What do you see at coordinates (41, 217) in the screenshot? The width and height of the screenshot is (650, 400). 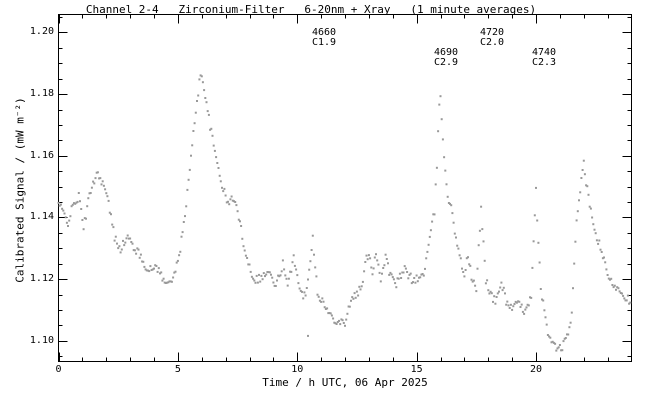 I see `y-tick-label: 1.14` at bounding box center [41, 217].